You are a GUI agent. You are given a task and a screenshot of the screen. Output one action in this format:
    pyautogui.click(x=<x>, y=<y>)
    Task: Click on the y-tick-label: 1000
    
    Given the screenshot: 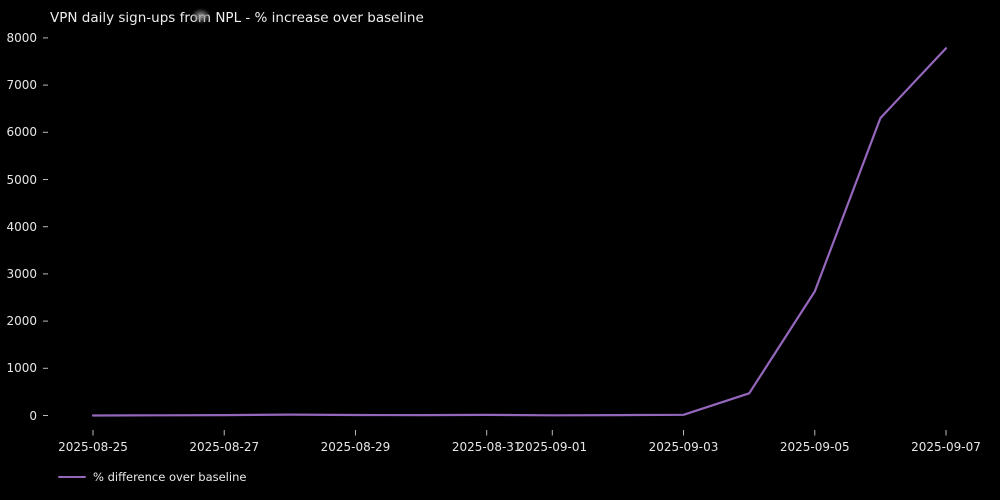 What is the action you would take?
    pyautogui.click(x=21, y=368)
    